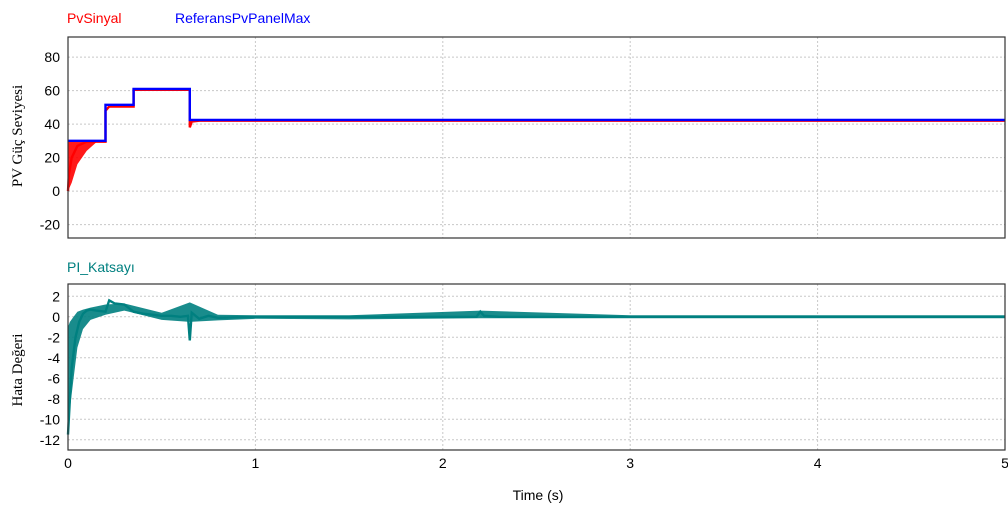  What do you see at coordinates (50, 225) in the screenshot?
I see `y-tick-label: -20` at bounding box center [50, 225].